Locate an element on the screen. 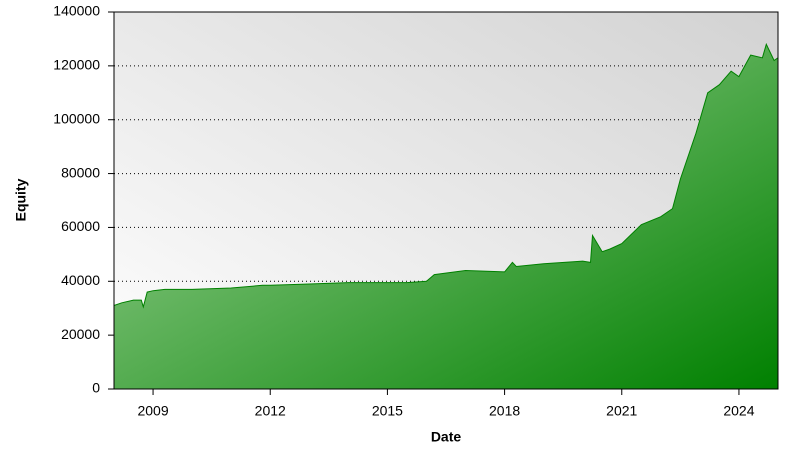 The height and width of the screenshot is (467, 812). y-tick-label: 100000 is located at coordinates (76, 118).